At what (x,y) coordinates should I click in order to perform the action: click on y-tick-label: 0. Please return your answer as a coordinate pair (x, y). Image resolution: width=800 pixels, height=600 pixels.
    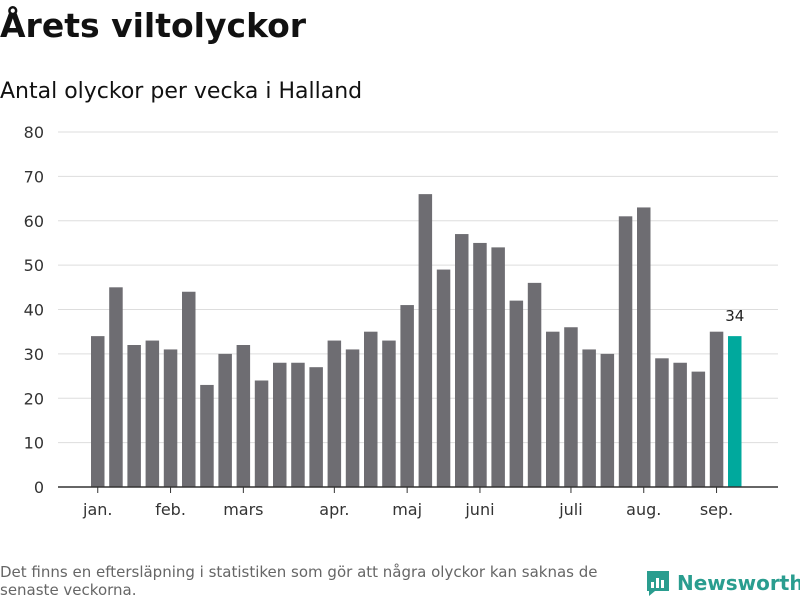
    Looking at the image, I should click on (39, 487).